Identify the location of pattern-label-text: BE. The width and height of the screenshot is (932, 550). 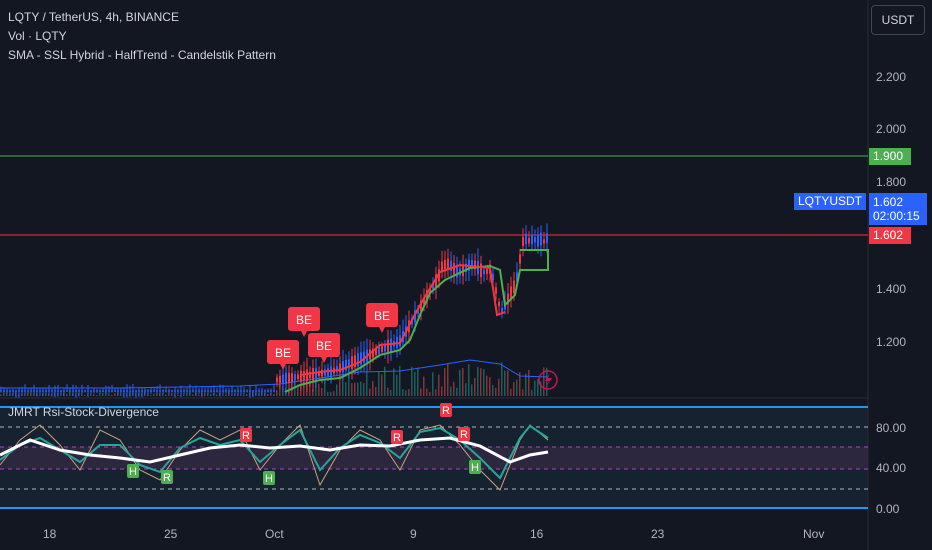
(283, 353).